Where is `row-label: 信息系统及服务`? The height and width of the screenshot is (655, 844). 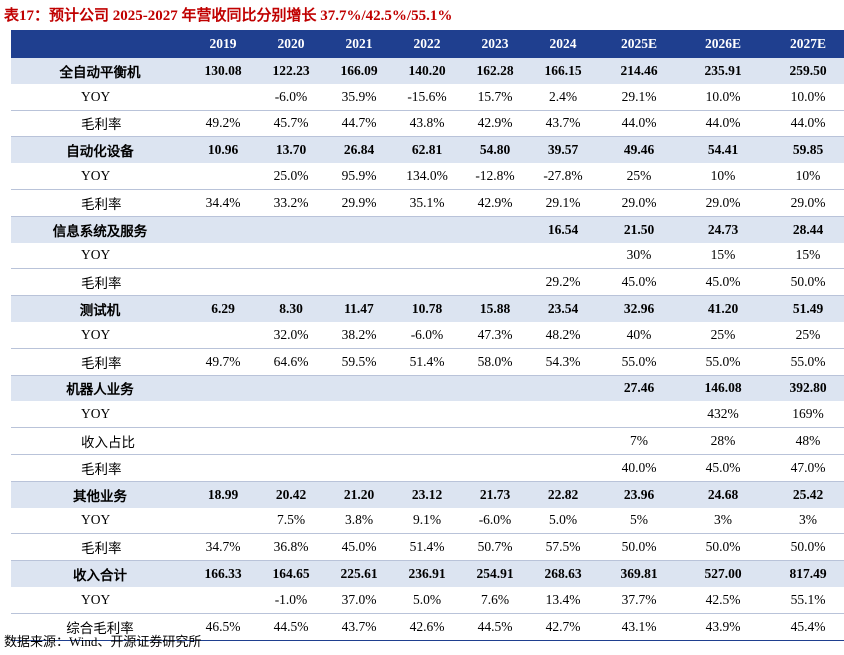
row-label: 信息系统及服务 is located at coordinates (100, 229).